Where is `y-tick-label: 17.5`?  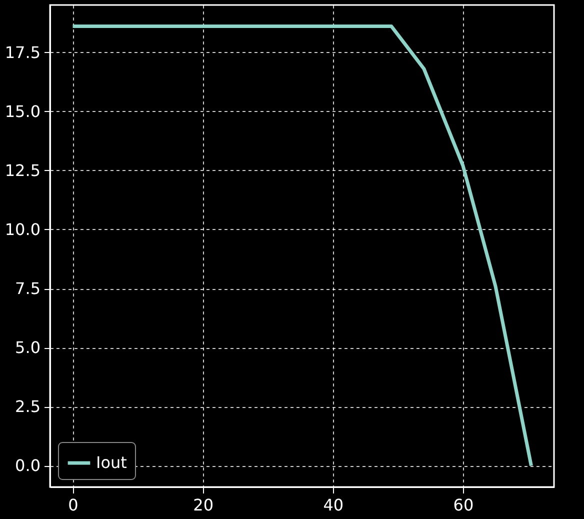 y-tick-label: 17.5 is located at coordinates (22, 52).